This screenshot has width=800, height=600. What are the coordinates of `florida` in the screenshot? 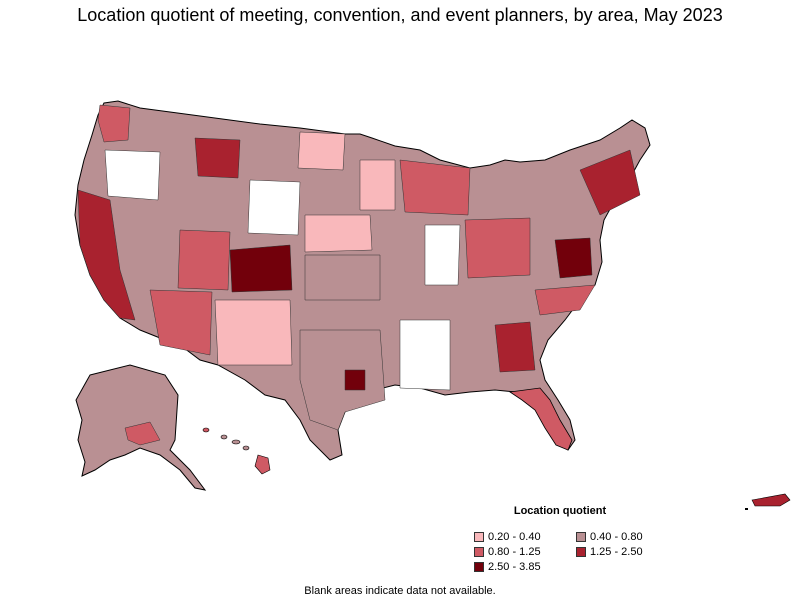 It's located at (540, 419).